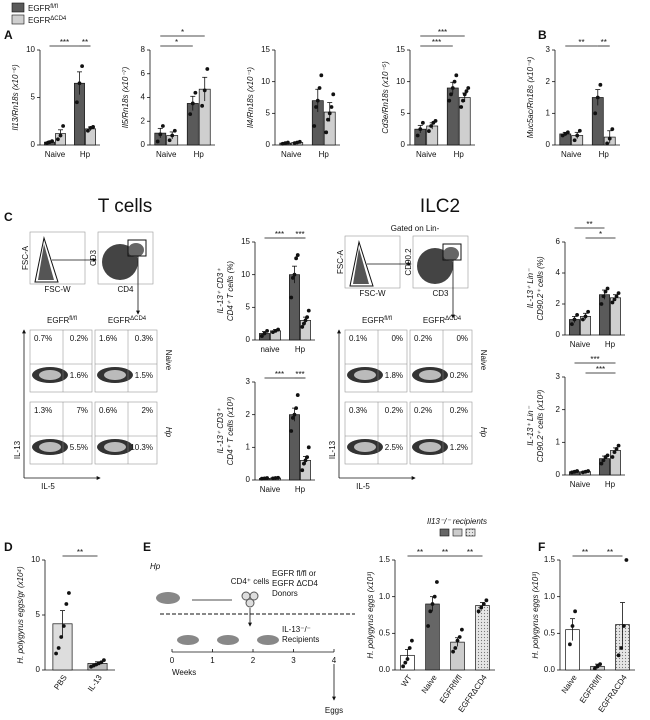  What do you see at coordinates (440, 206) in the screenshot?
I see `section-title: ILC2` at bounding box center [440, 206].